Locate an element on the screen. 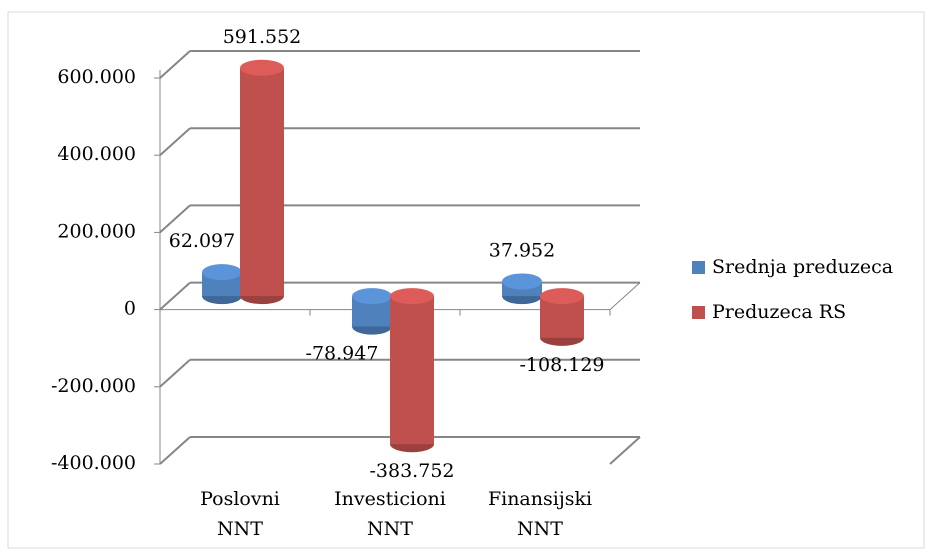 The width and height of the screenshot is (935, 559). data-label: 37.952 is located at coordinates (522, 250).